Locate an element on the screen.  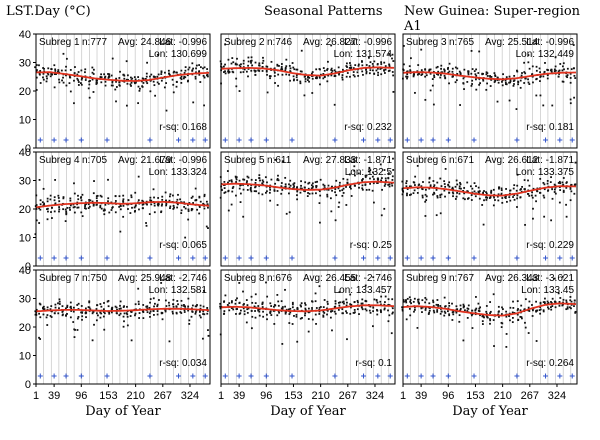
panel-4-marker is located at coordinates (40, 258).